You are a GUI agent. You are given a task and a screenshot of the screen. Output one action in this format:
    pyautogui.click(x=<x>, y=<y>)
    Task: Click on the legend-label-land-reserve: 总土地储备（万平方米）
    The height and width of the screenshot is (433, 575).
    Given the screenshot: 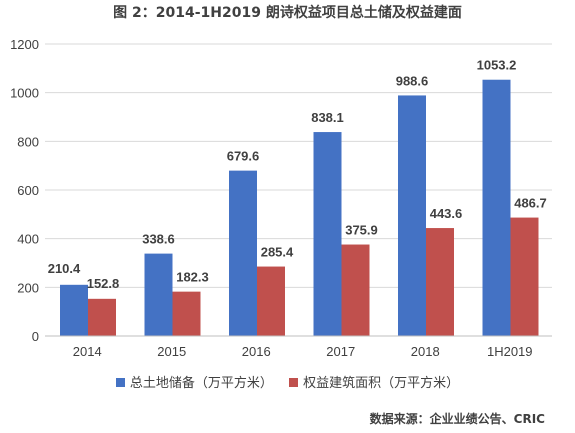 What is the action you would take?
    pyautogui.click(x=201, y=383)
    